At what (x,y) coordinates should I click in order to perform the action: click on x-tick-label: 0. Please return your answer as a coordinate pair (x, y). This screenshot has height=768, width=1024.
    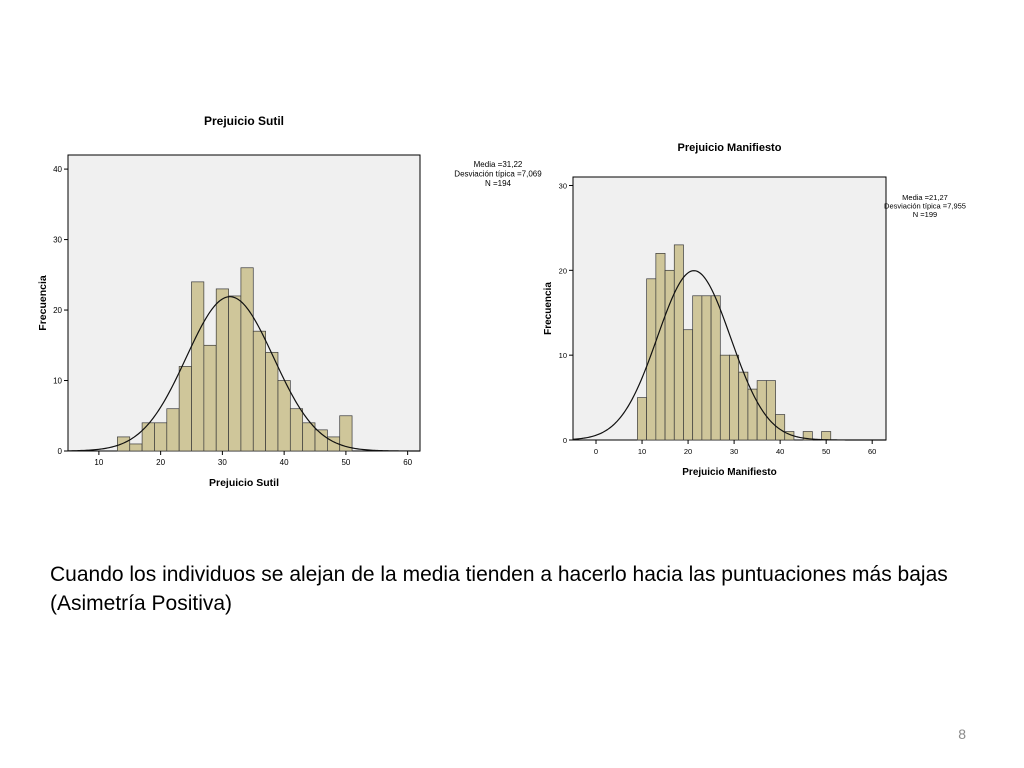
    Looking at the image, I should click on (596, 451).